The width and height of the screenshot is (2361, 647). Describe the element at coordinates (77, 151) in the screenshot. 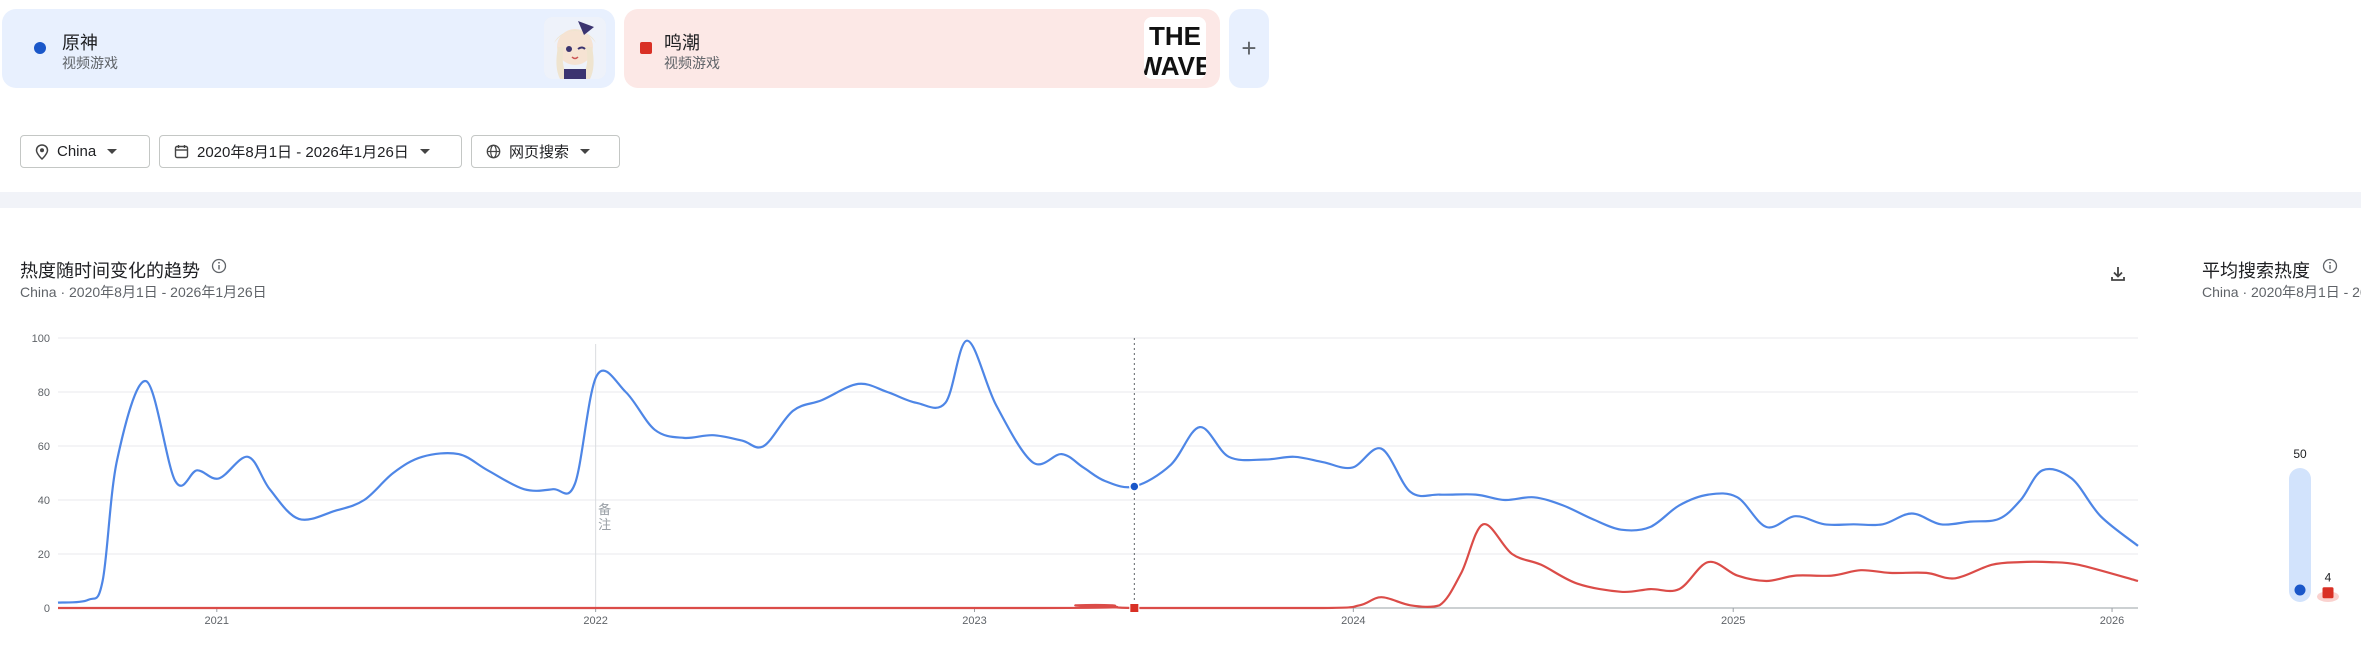

I see `region-filter-label: China` at that location.